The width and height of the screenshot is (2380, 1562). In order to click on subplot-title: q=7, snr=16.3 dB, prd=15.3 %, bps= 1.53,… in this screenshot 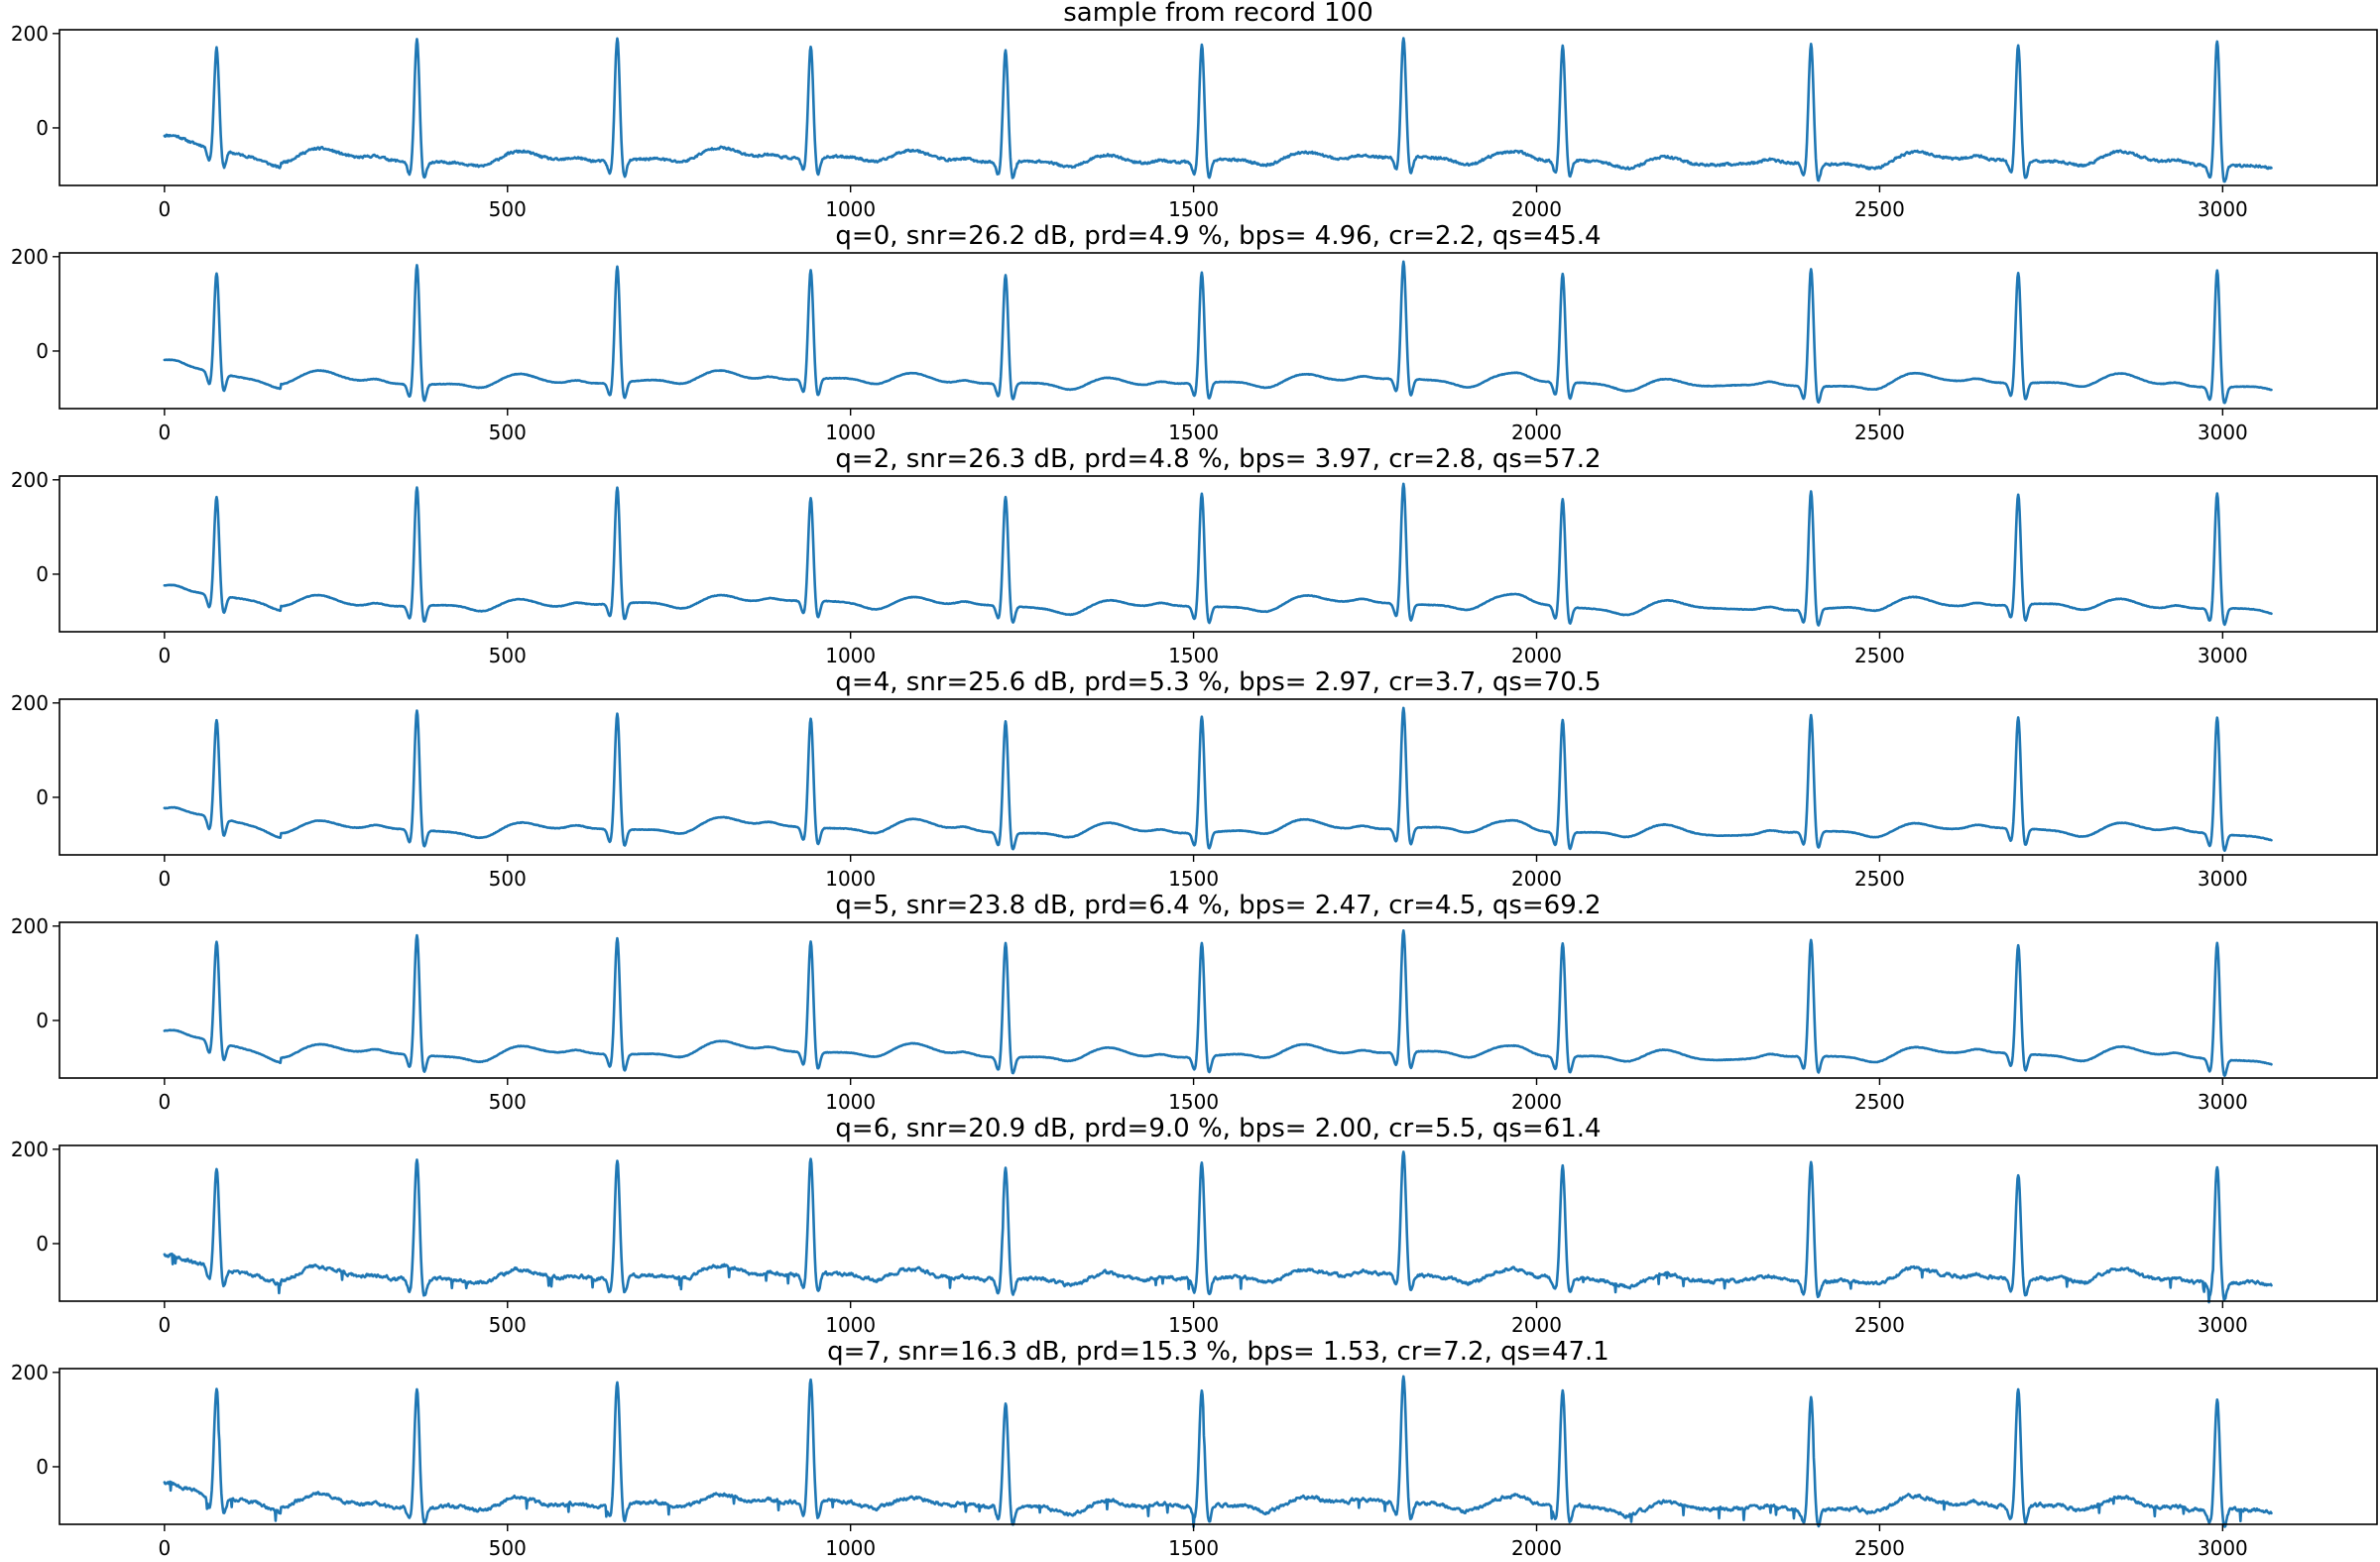, I will do `click(1218, 1352)`.